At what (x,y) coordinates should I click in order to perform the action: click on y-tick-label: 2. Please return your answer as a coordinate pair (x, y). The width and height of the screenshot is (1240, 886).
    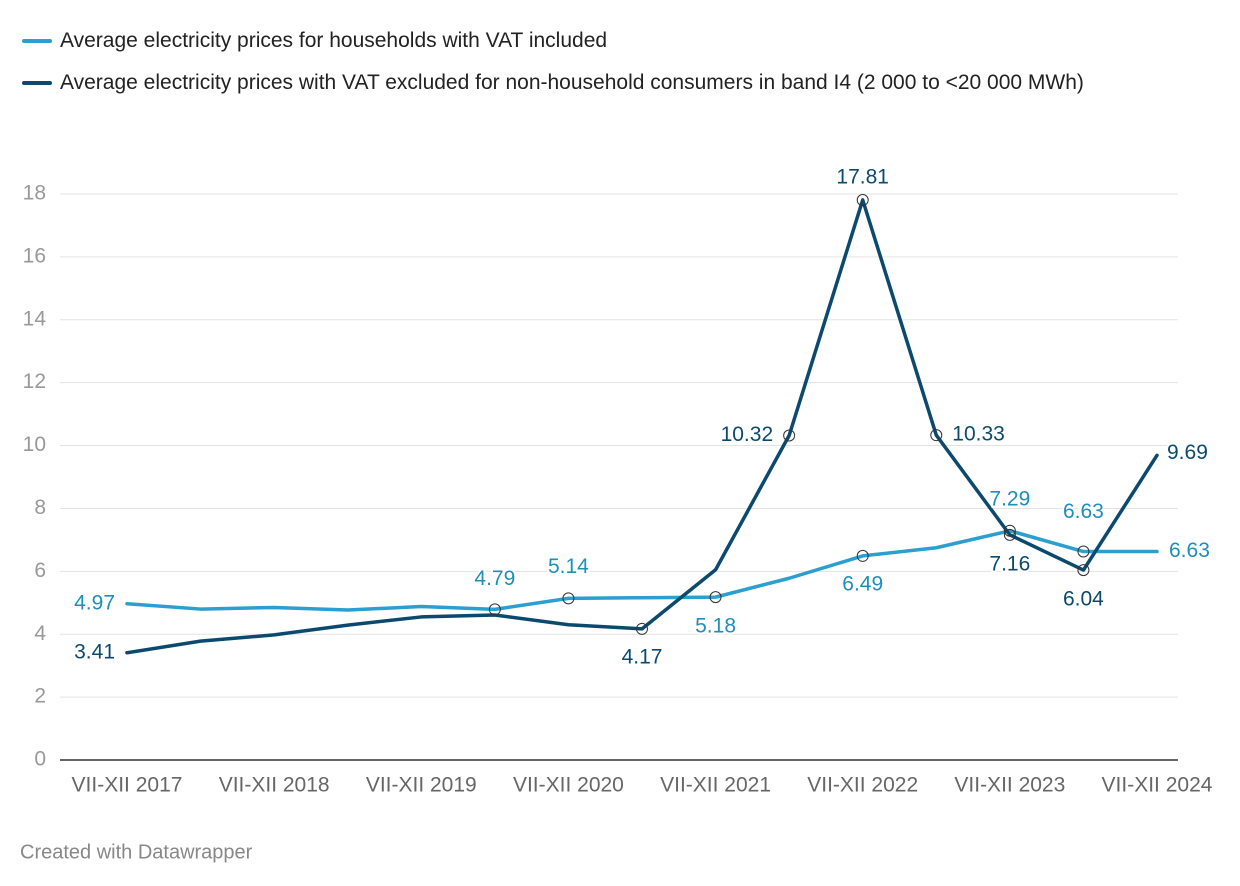
    Looking at the image, I should click on (40, 696).